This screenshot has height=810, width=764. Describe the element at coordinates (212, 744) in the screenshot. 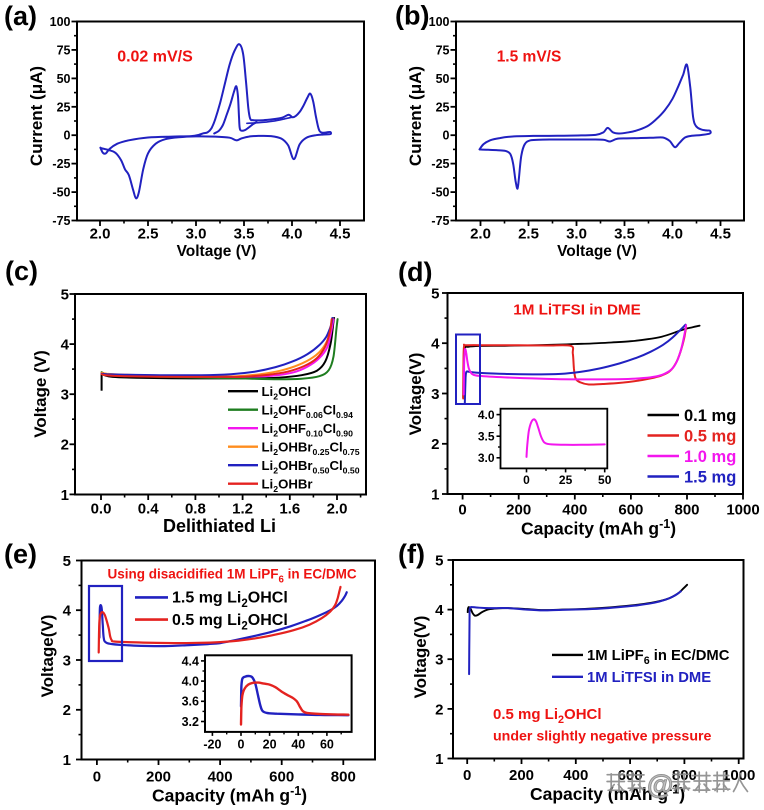

I see `svg-text: -20` at that location.